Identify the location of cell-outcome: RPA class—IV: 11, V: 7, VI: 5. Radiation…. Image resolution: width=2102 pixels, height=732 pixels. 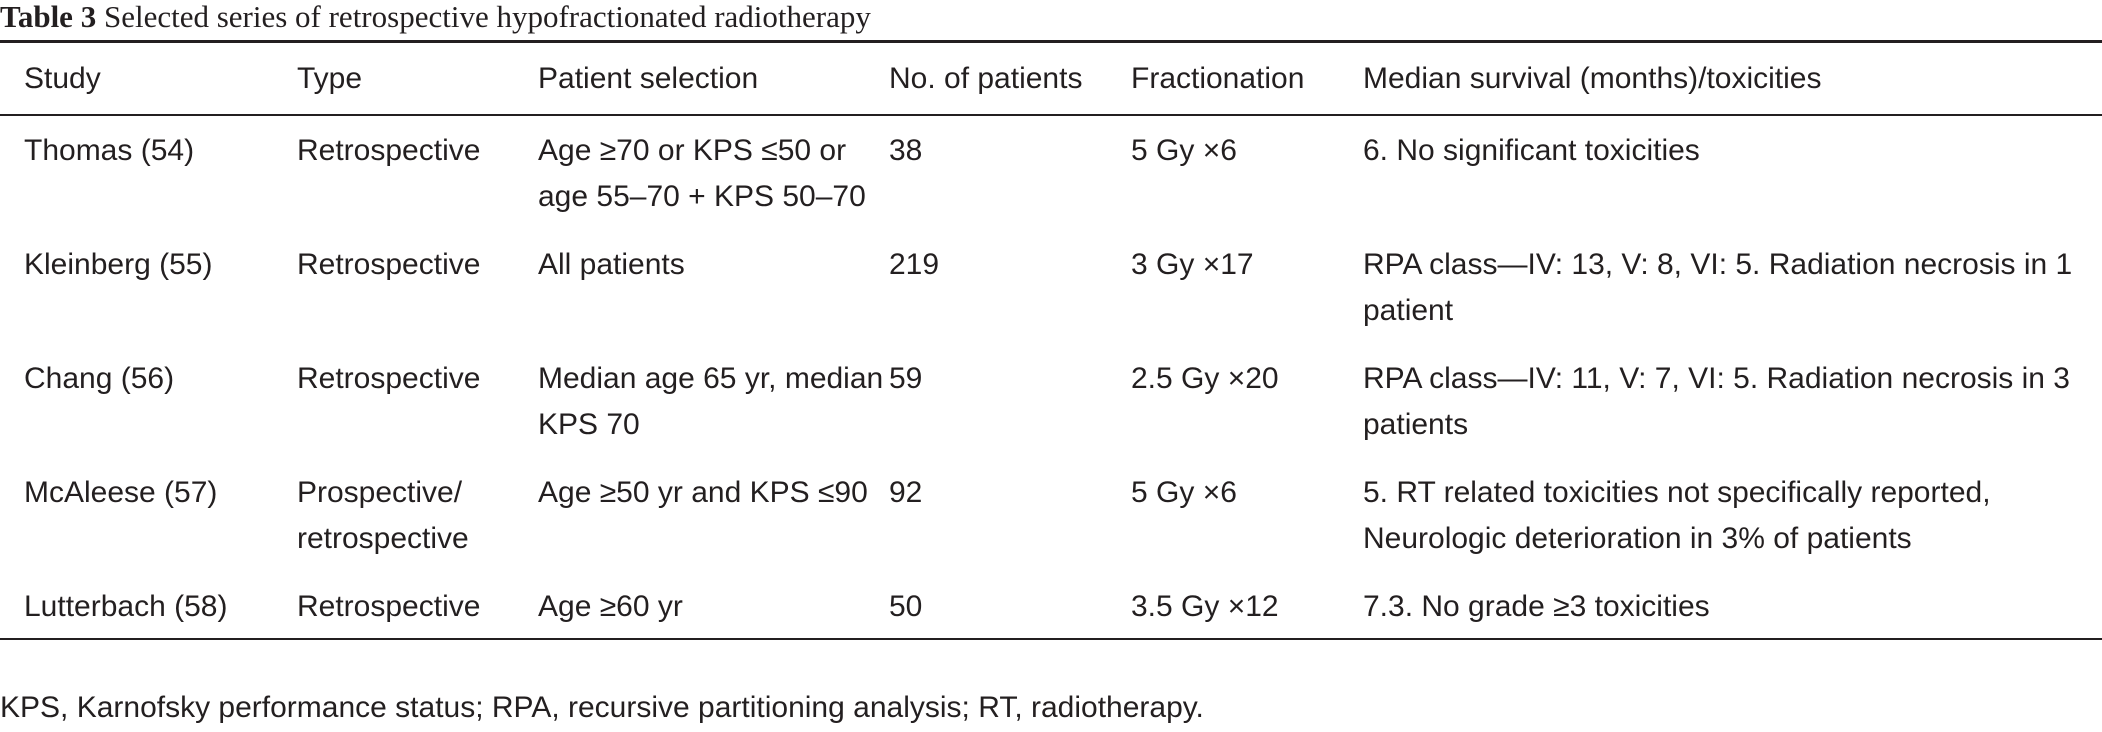
(1716, 401).